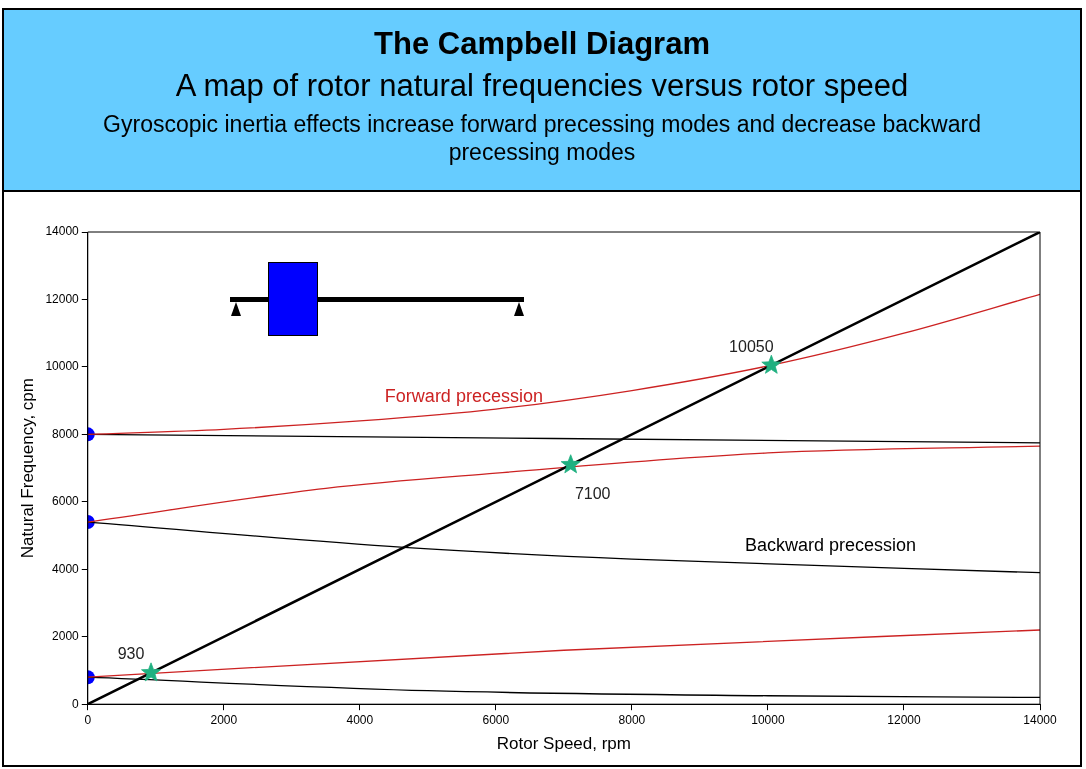 This screenshot has width=1086, height=769. I want to click on data-label: 10050, so click(751, 346).